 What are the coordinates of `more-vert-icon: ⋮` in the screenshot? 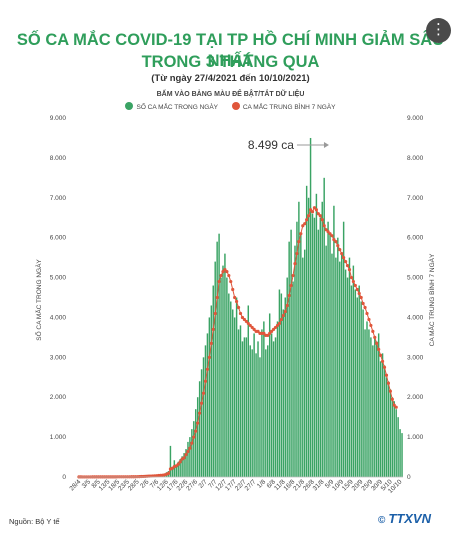 It's located at (438, 30).